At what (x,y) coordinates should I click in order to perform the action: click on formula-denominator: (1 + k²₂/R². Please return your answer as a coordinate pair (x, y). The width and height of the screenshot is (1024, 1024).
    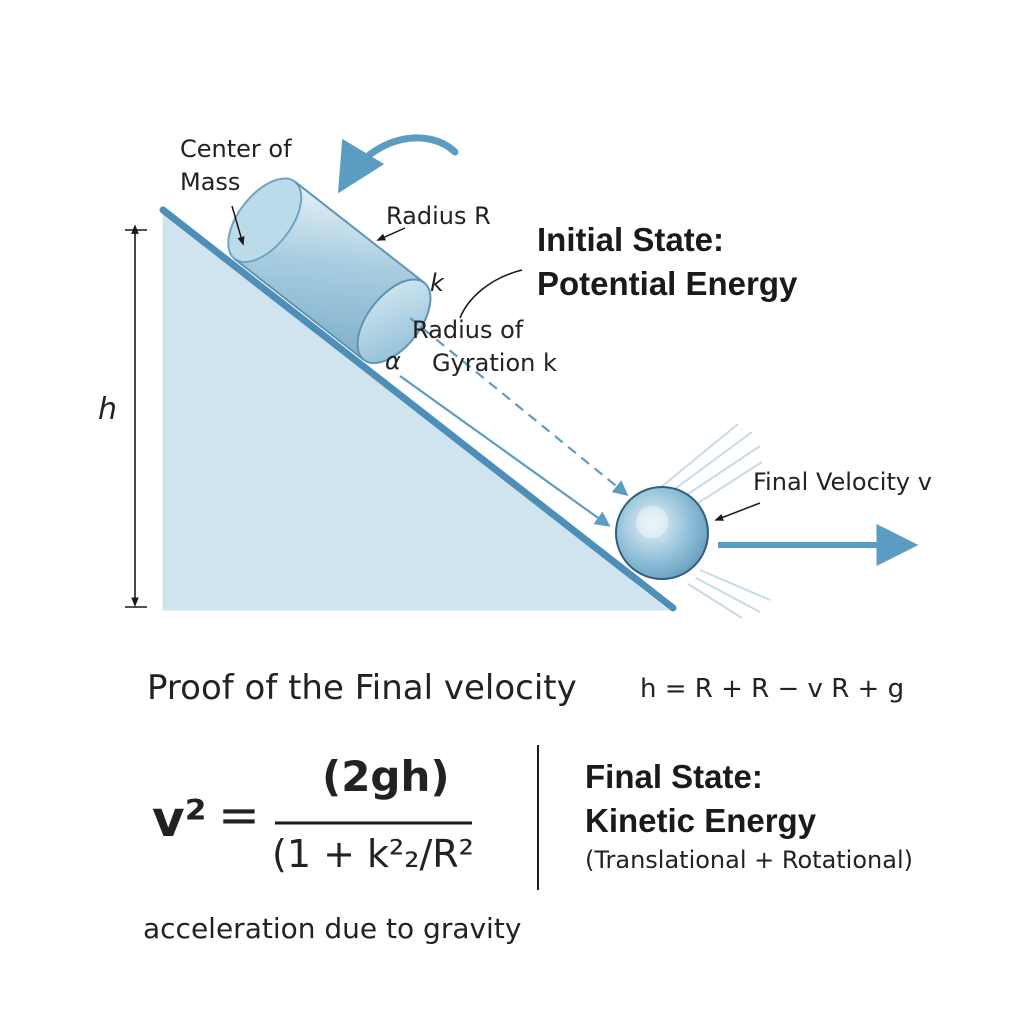
    Looking at the image, I should click on (373, 854).